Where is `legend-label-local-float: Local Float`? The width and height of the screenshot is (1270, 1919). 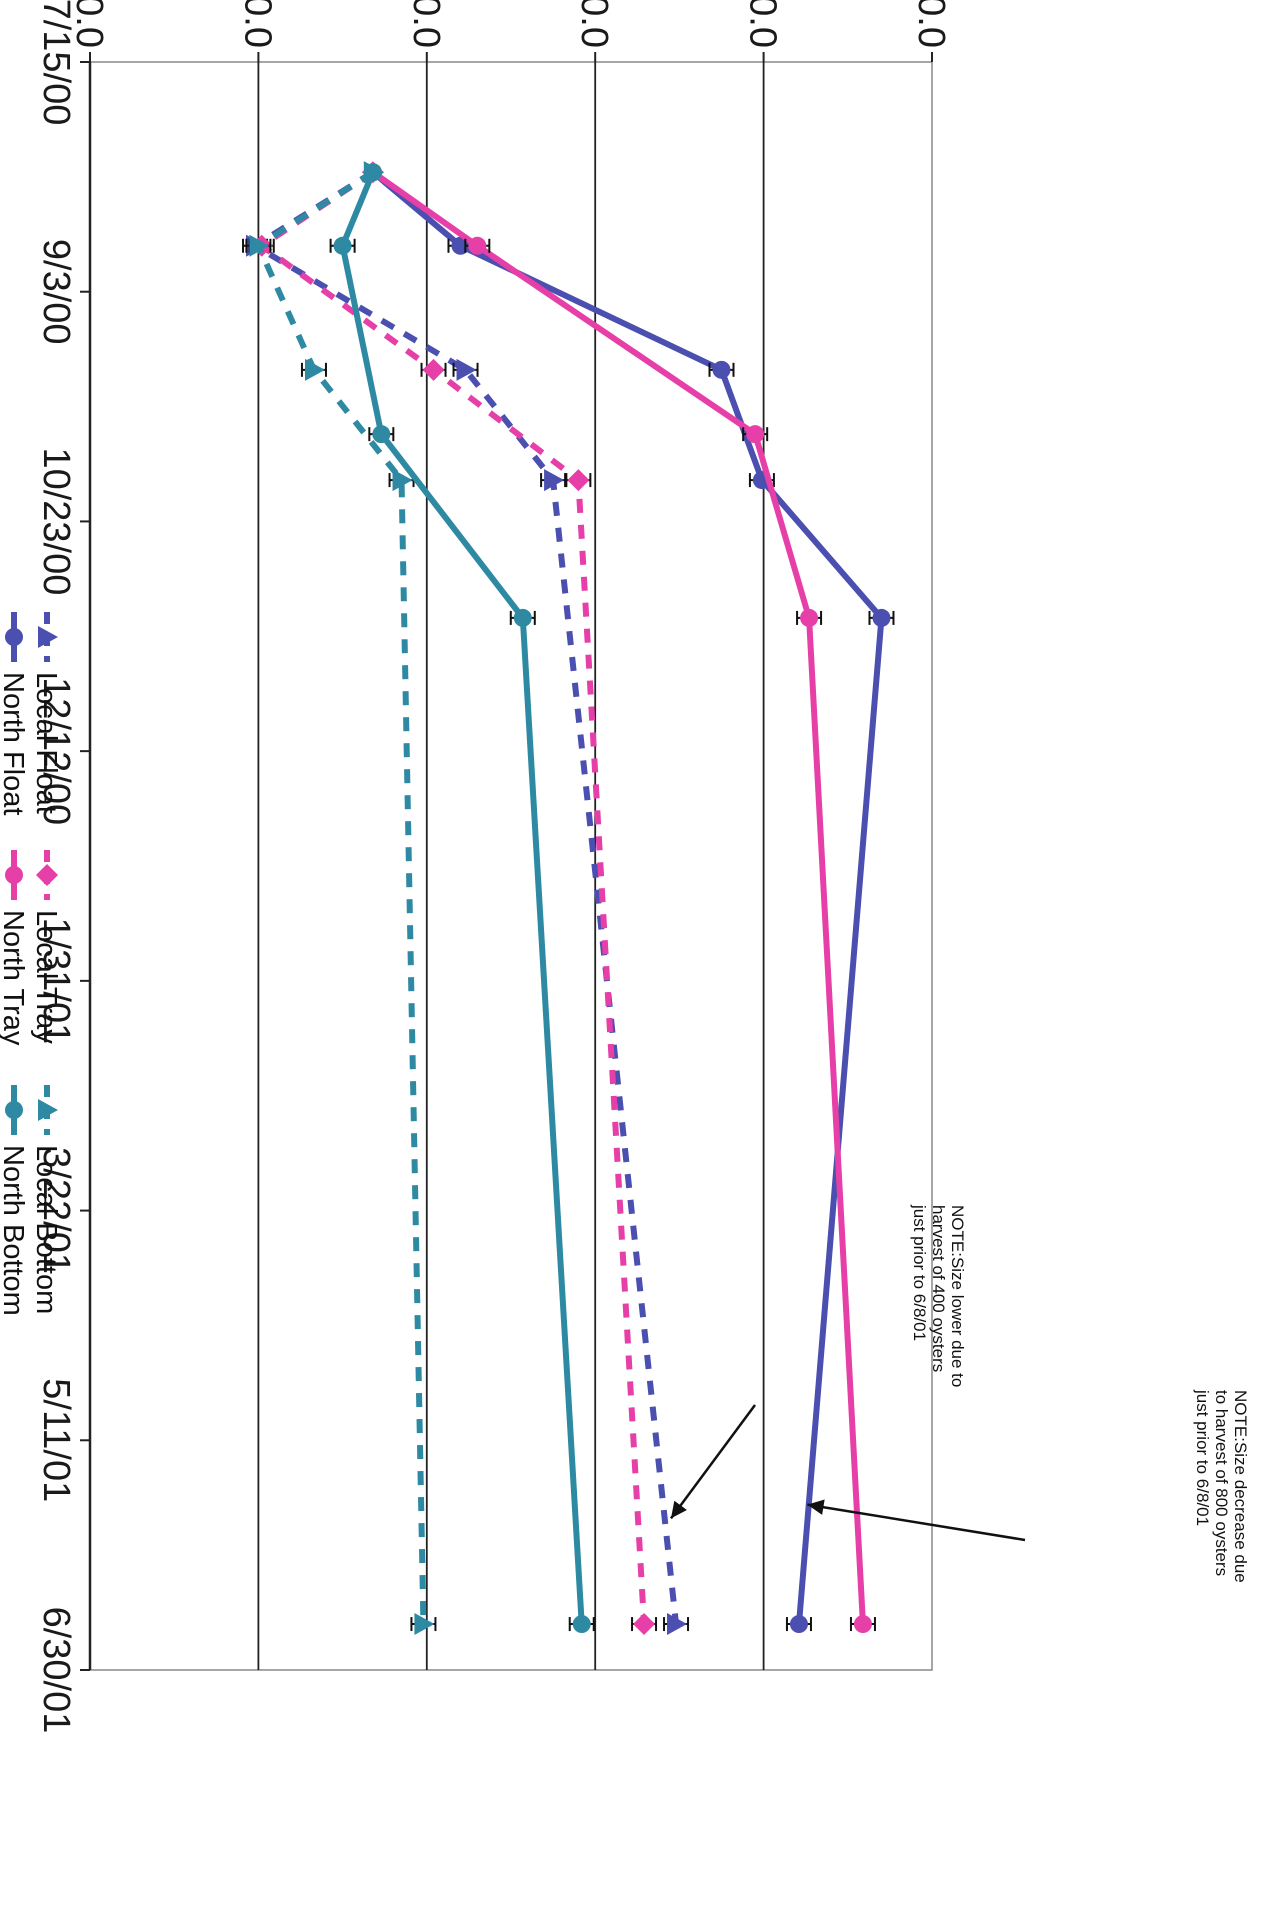 legend-label-local-float: Local Float is located at coordinates (46, 743).